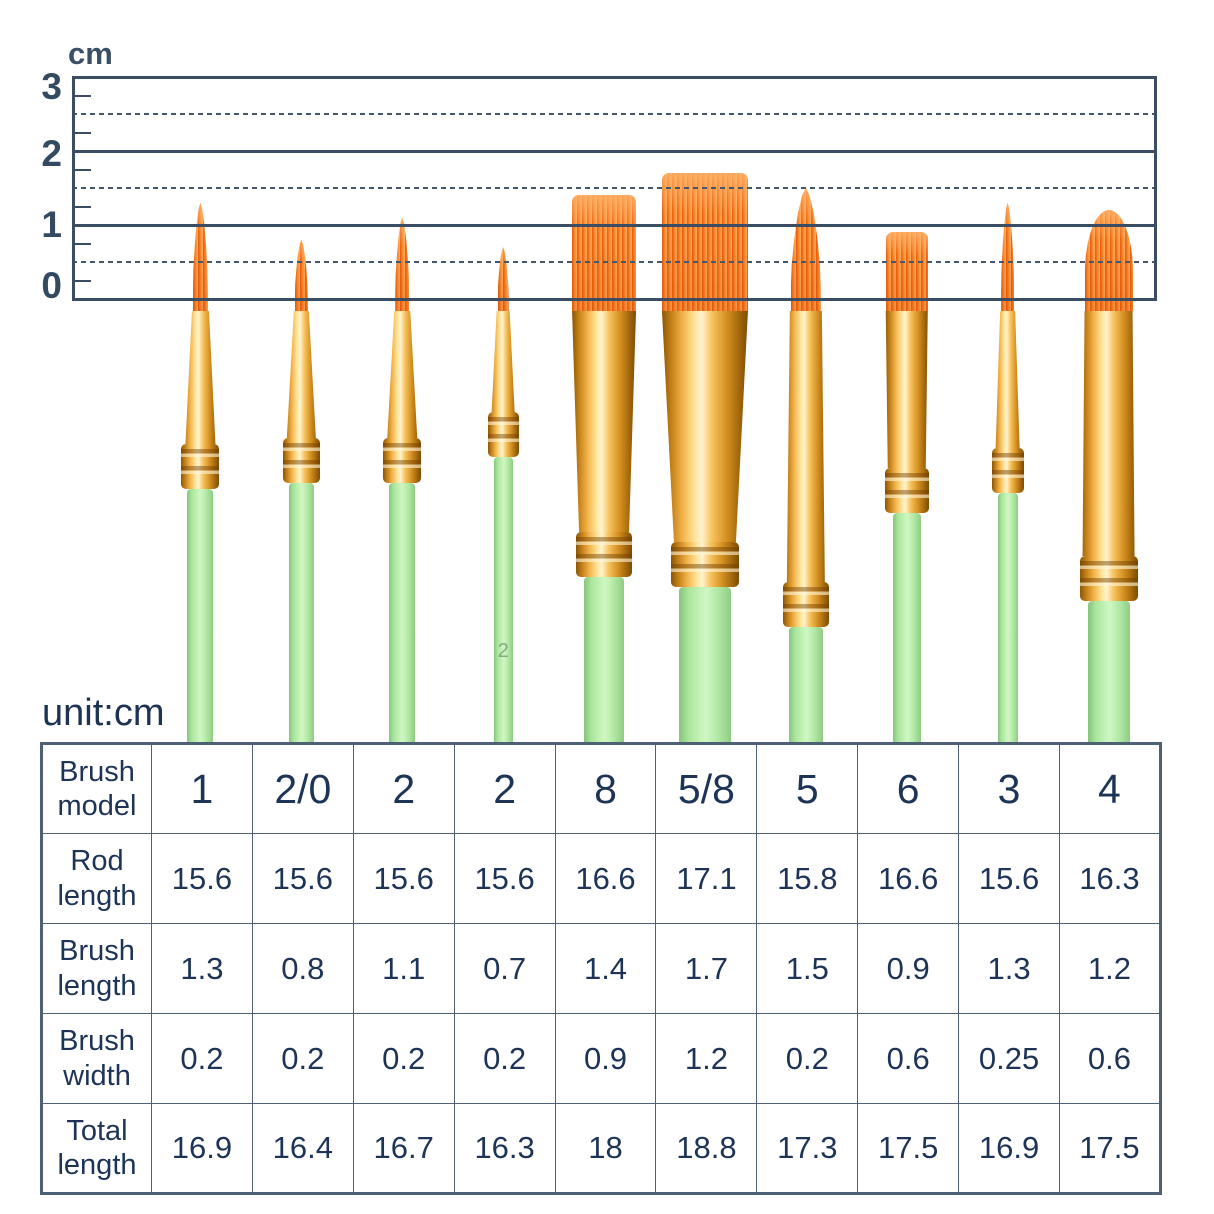 The image size is (1214, 1214). Describe the element at coordinates (96, 788) in the screenshot. I see `row-header: Brush model` at that location.